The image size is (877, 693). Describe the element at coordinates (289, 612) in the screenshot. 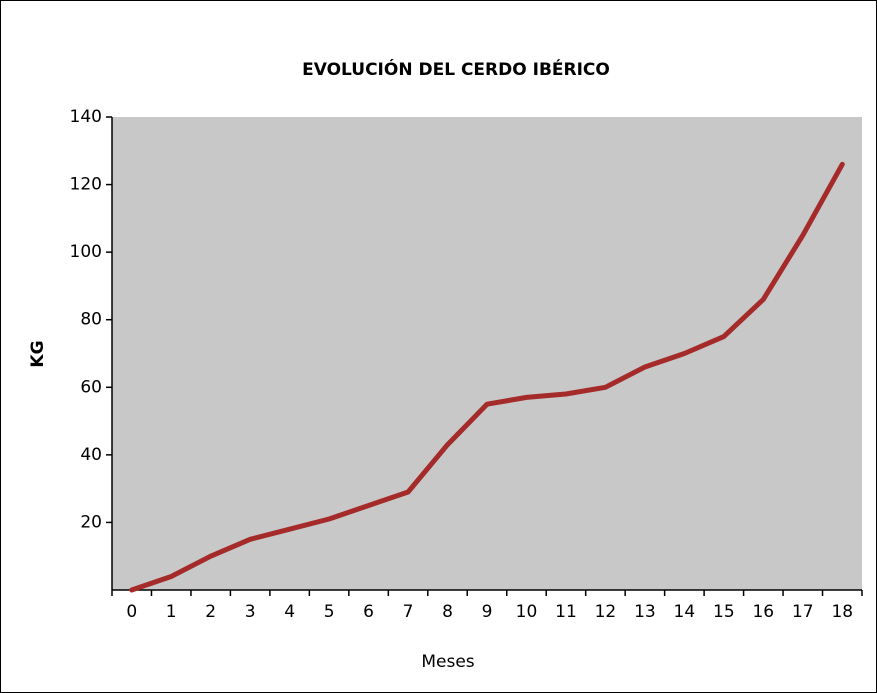

I see `x-tick-label: 4` at that location.